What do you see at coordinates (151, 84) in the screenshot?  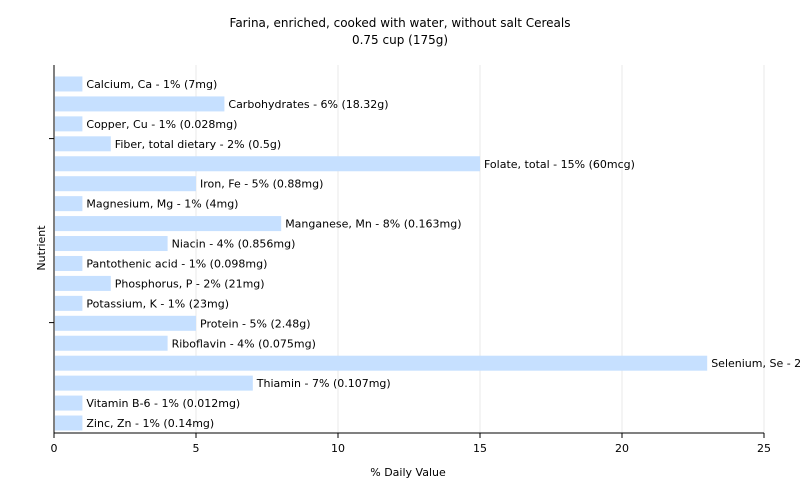 I see `bar-label: Calcium, Ca - 1% (7mg)` at bounding box center [151, 84].